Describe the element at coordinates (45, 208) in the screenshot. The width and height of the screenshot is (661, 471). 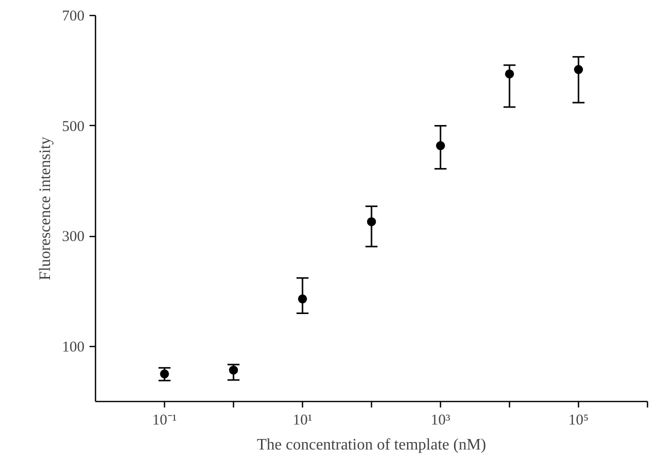
I see `y-axis-title: Fluorescence intensity` at that location.